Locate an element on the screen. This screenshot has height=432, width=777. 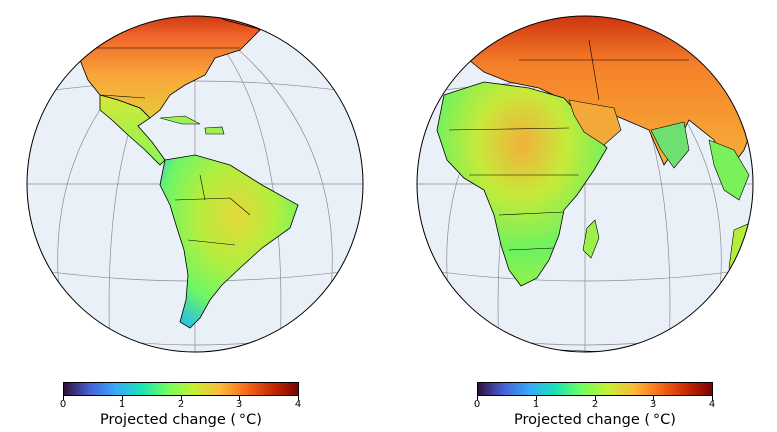
land-south-america is located at coordinates (229, 241).